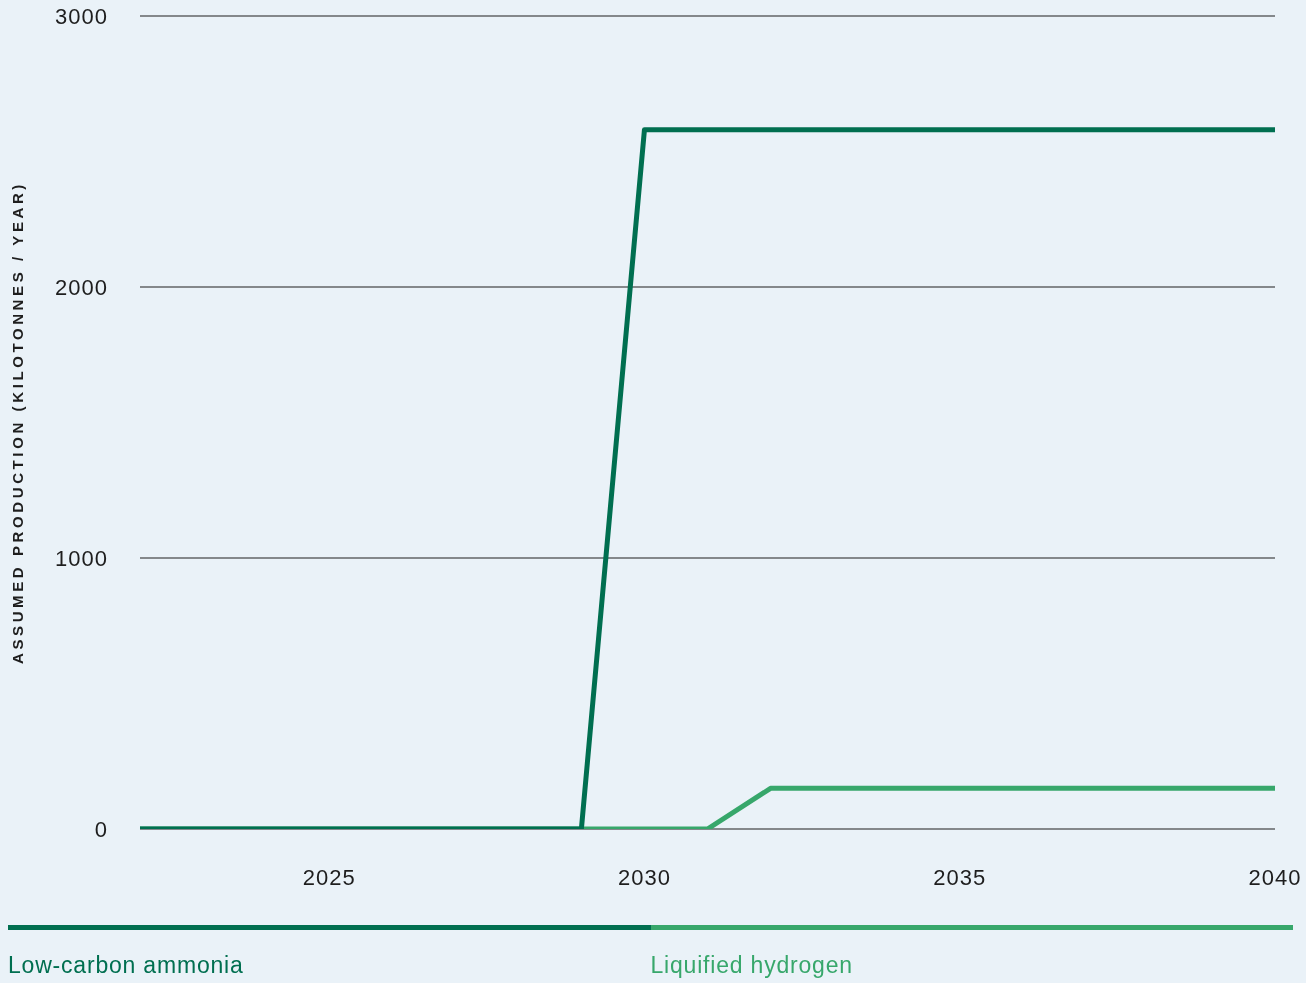  I want to click on text: Liquified hydrogen, so click(751, 965).